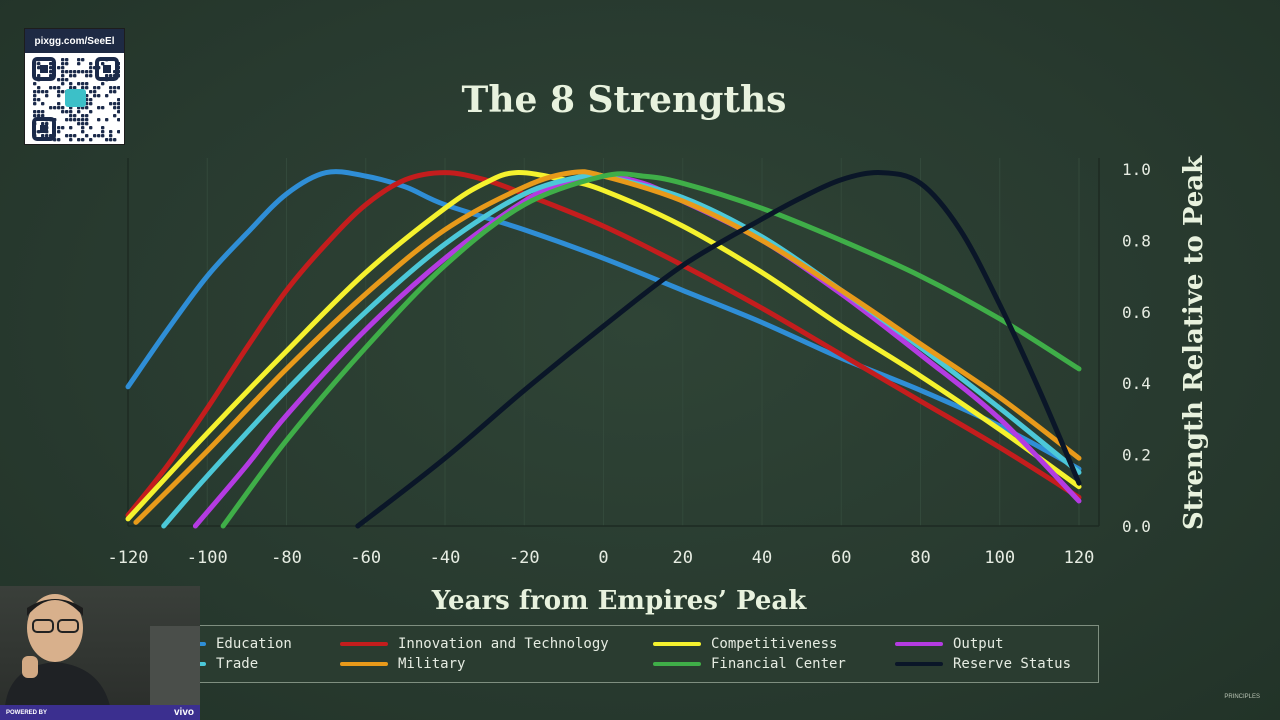  I want to click on x-tick-label: 20, so click(683, 558).